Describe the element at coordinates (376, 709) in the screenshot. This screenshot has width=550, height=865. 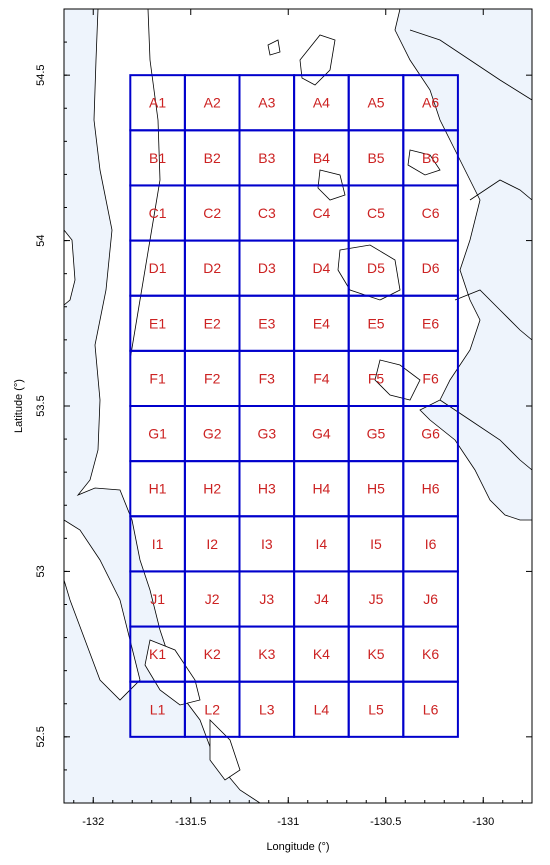
I see `cell-label-l5: L5` at that location.